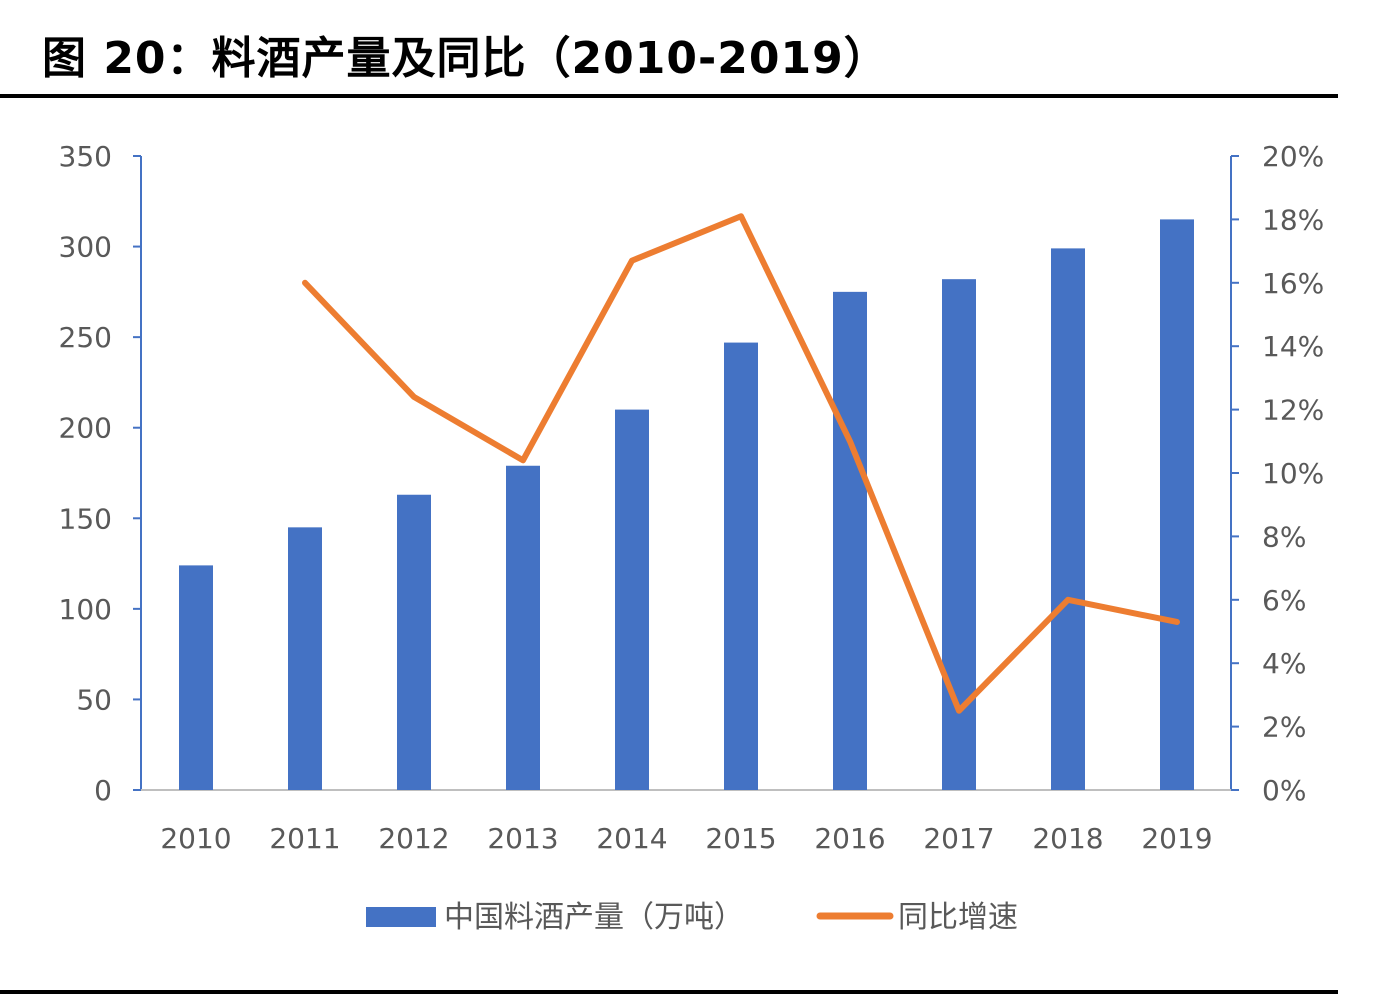 The image size is (1376, 998). Describe the element at coordinates (85, 518) in the screenshot. I see `left-tick-label: 150` at that location.